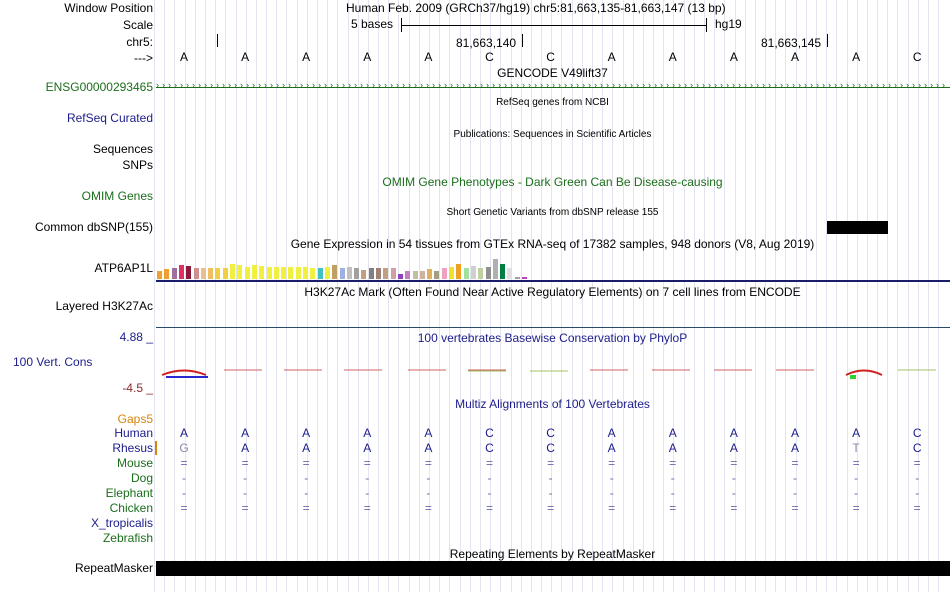  I want to click on omim-label: OMIM Genes, so click(117, 196).